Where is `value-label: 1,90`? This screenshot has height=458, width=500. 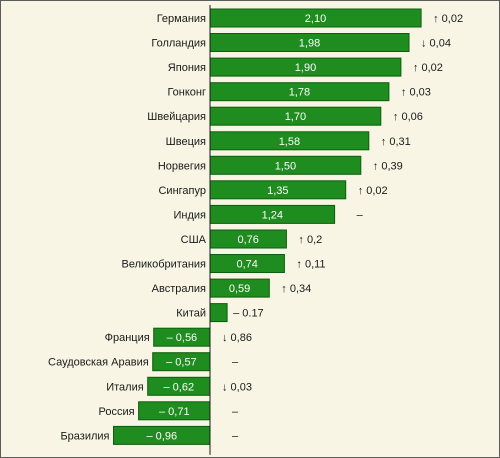 value-label: 1,90 is located at coordinates (305, 68).